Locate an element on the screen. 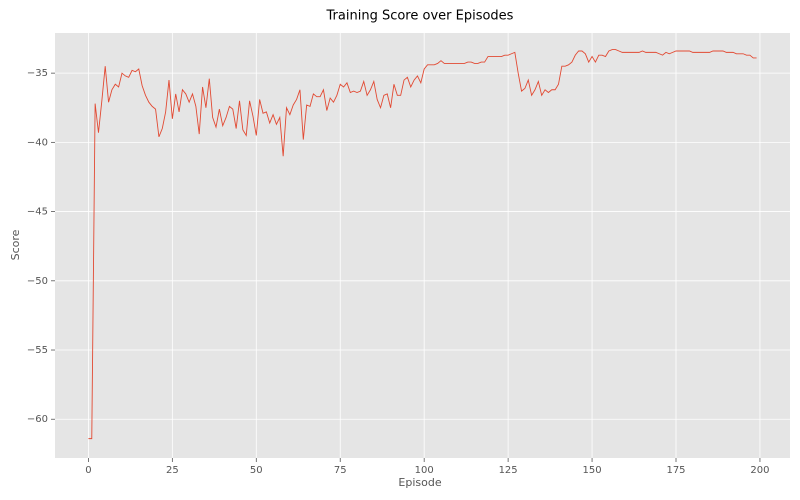  y-tick-label: −60 is located at coordinates (37, 419).